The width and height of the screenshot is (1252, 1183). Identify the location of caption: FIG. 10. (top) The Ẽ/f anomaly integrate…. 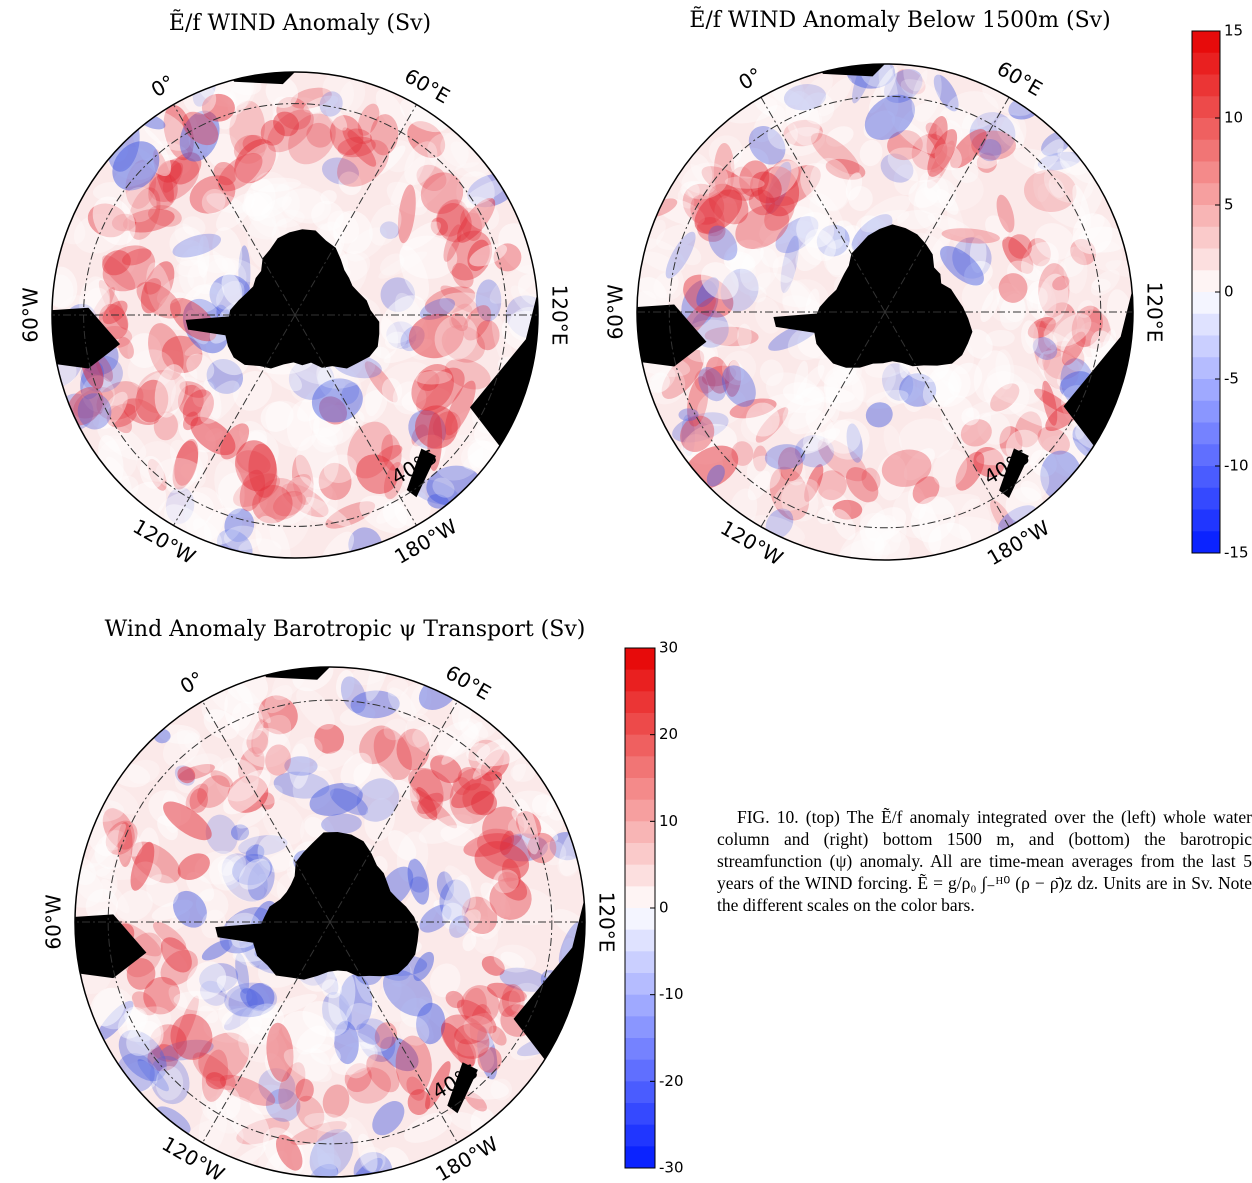
(984, 861).